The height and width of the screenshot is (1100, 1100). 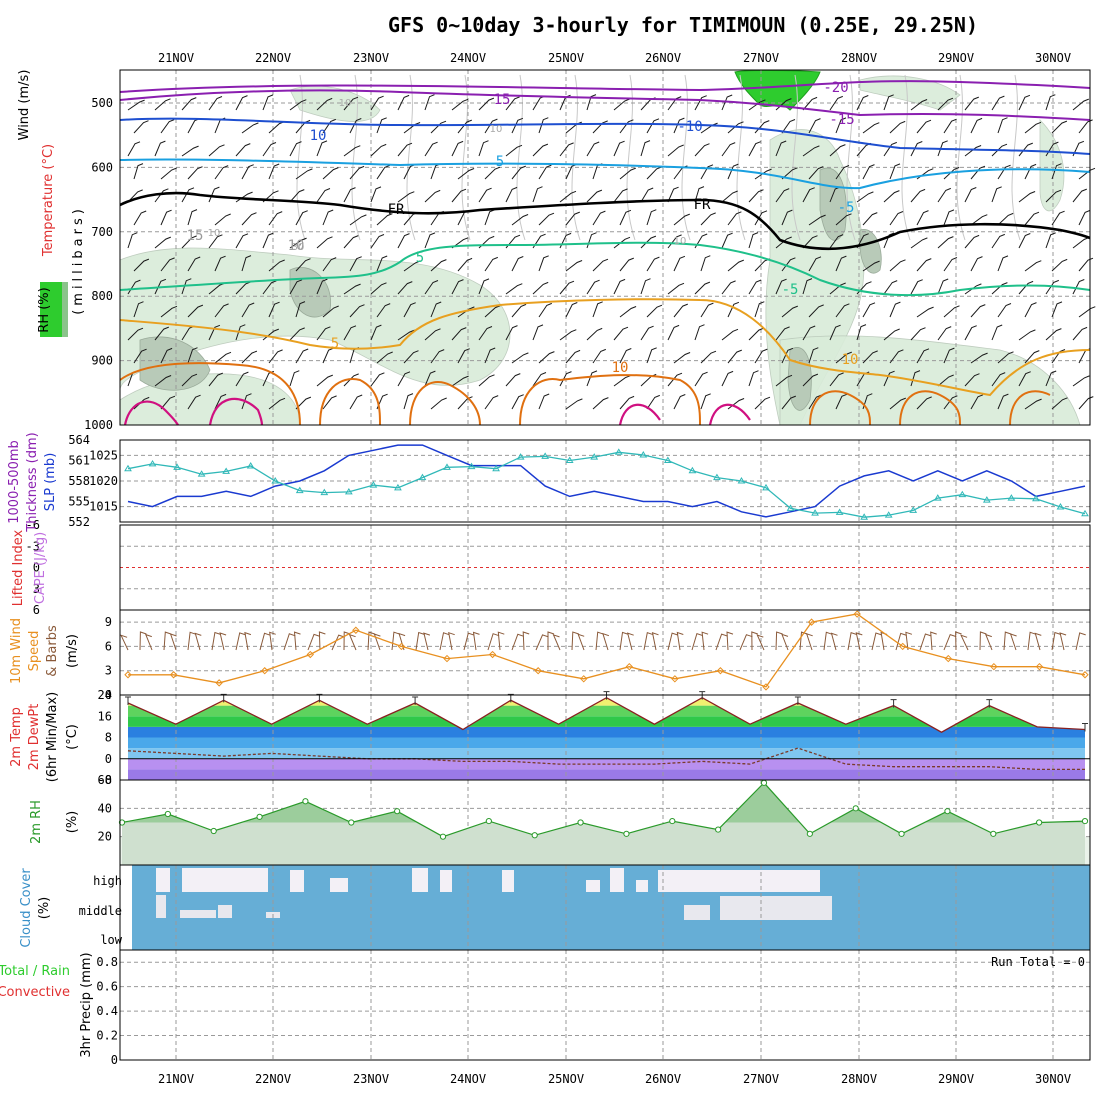 I want to click on temp-tick-0: 24, so click(x=105, y=695).